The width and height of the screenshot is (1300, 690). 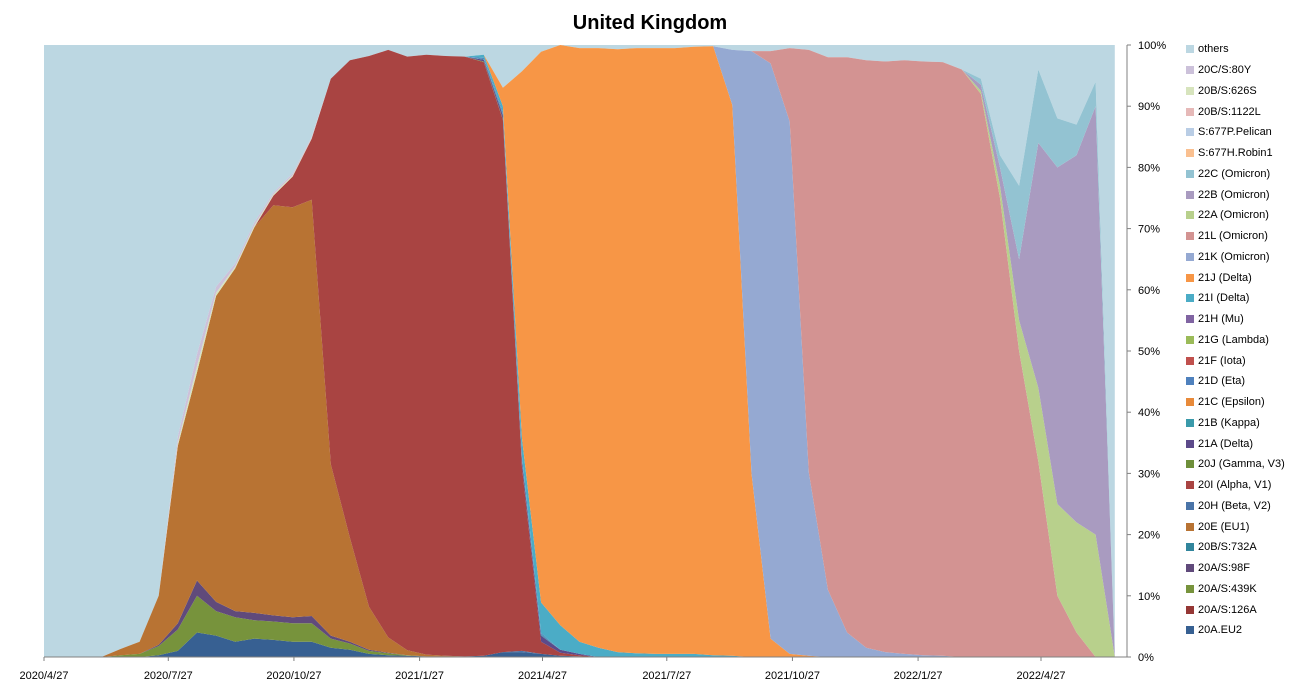 I want to click on legend-entry: 21B (Kappa), so click(x=1241, y=423).